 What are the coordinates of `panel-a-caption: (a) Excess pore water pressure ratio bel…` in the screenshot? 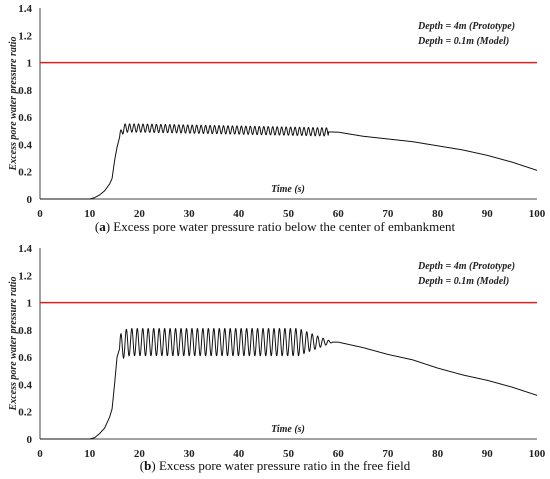 It's located at (275, 226).